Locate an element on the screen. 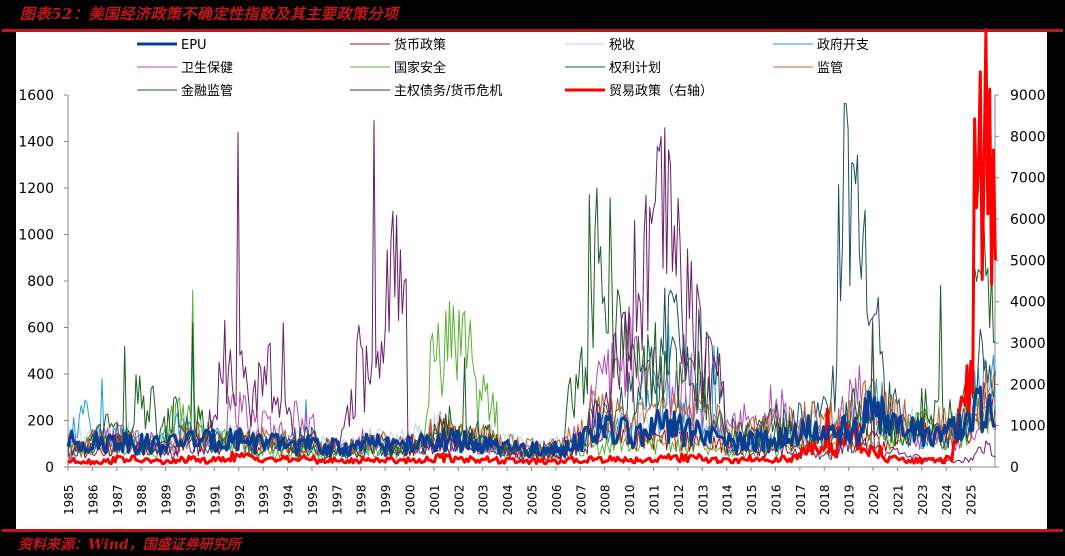  right-tick-label: 6000 is located at coordinates (1028, 220).